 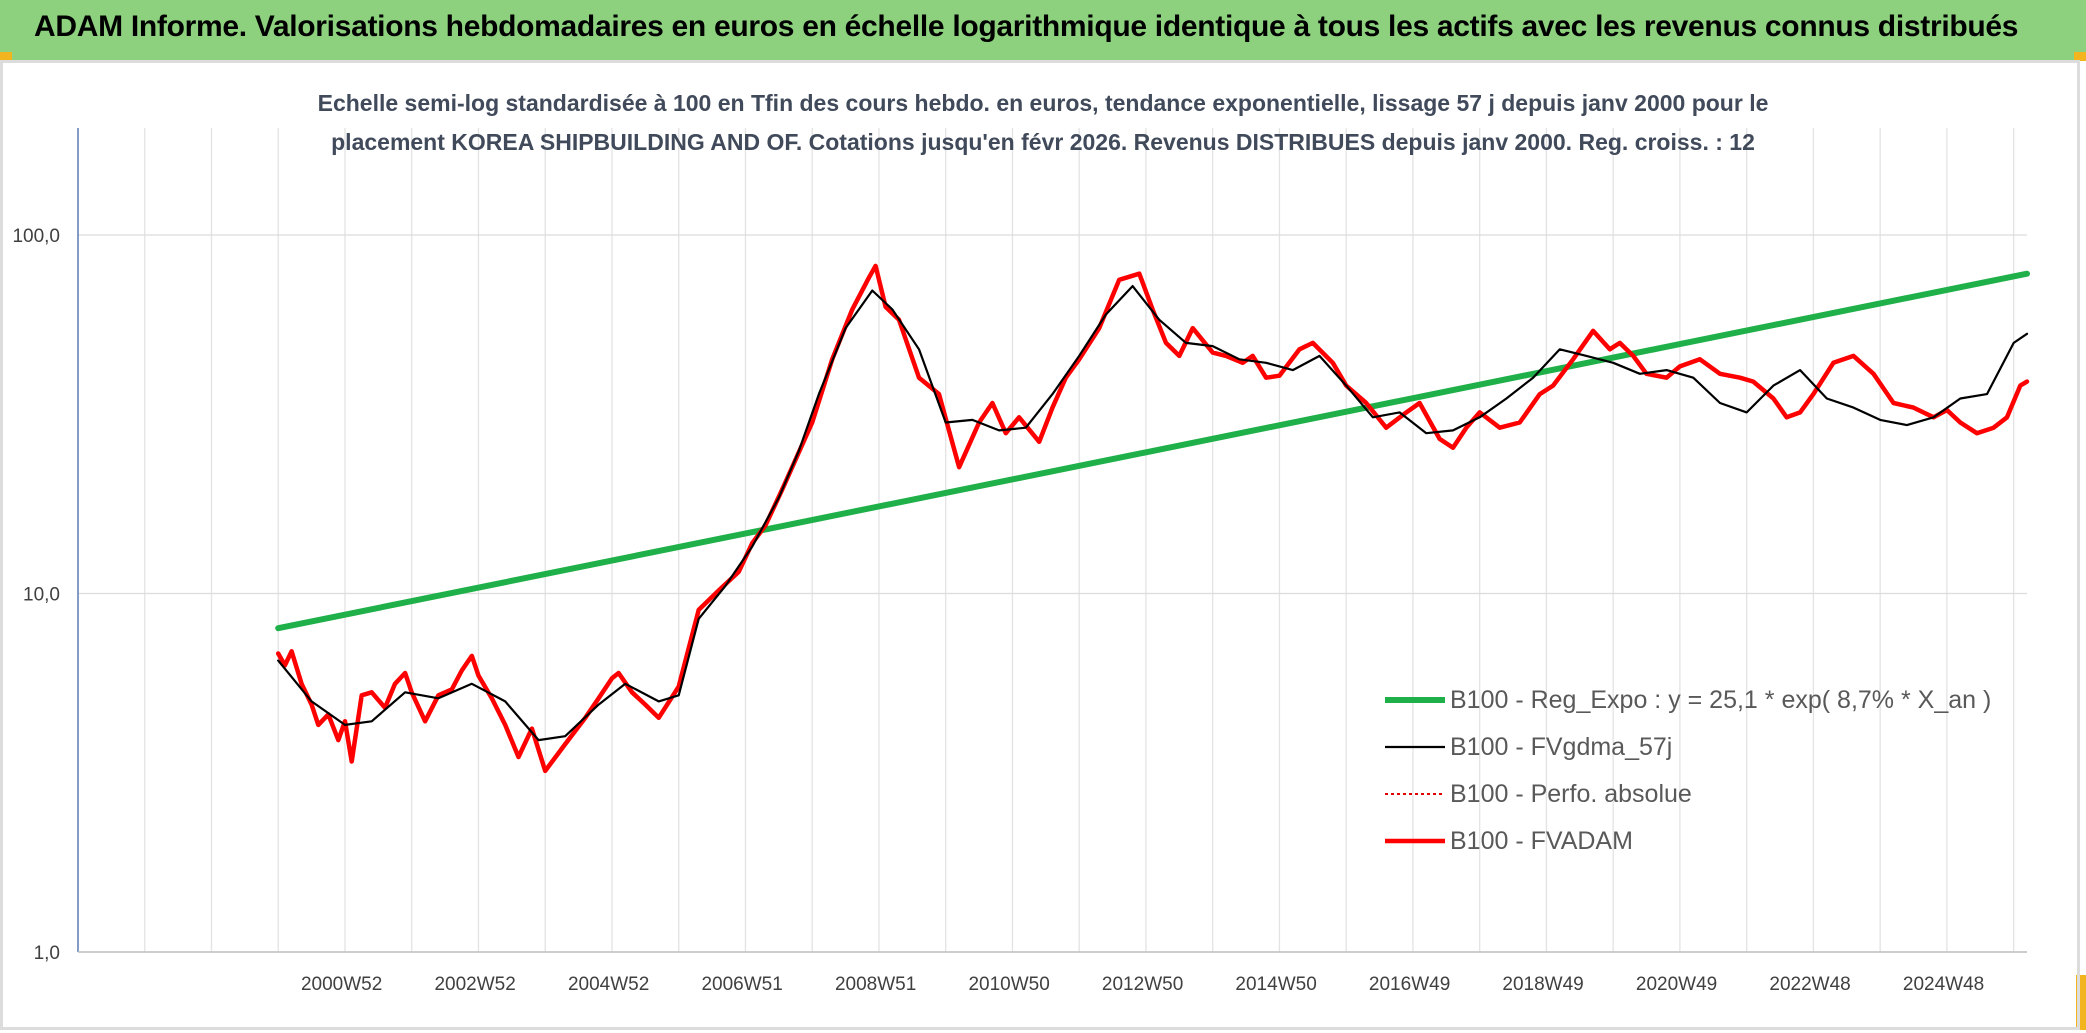 What do you see at coordinates (41, 595) in the screenshot?
I see `y-tick-label: 10,0` at bounding box center [41, 595].